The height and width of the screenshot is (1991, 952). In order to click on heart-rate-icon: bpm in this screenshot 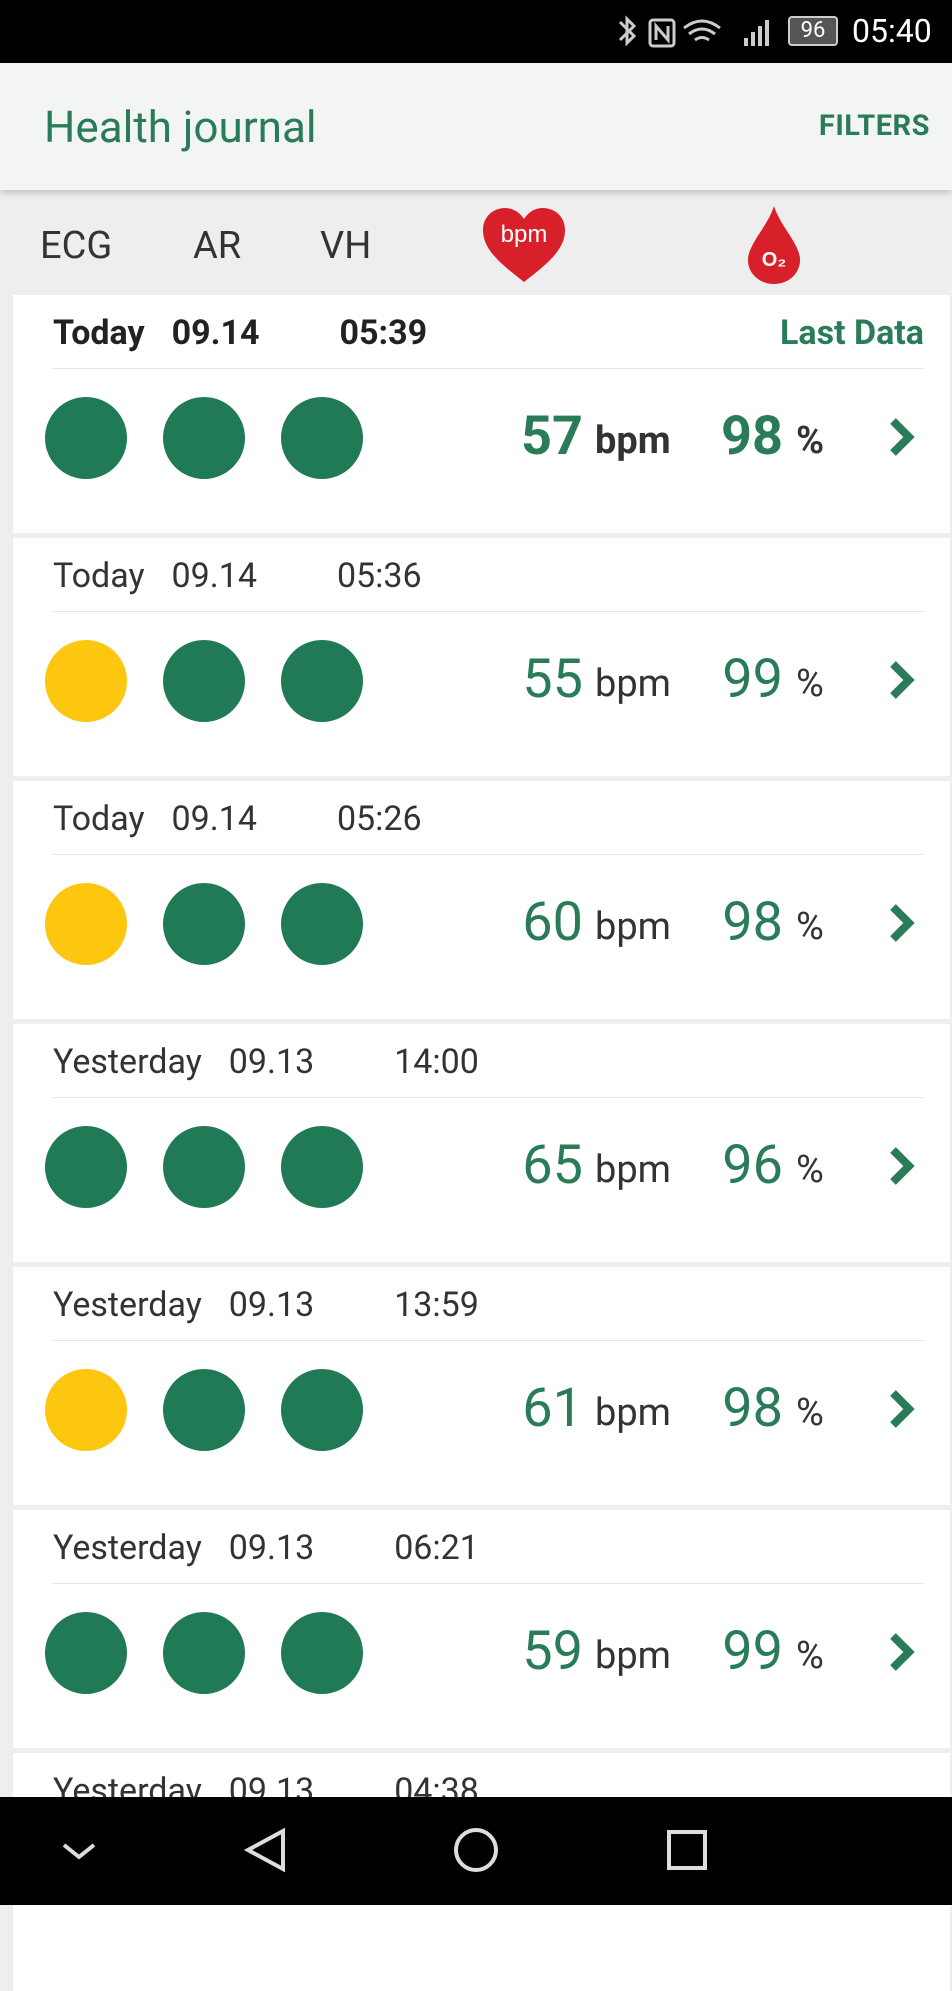, I will do `click(524, 245)`.